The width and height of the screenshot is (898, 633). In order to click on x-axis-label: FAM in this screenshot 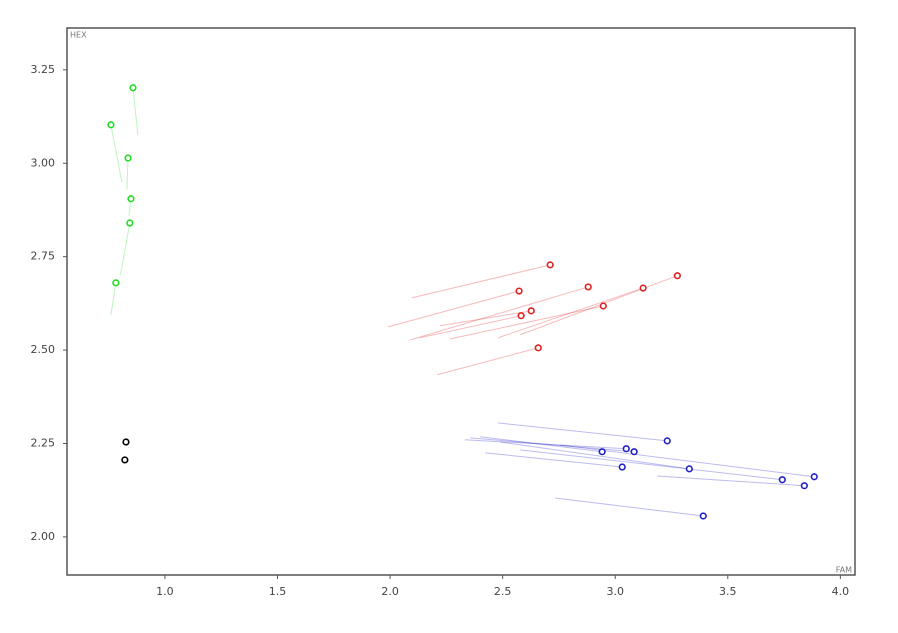, I will do `click(844, 570)`.